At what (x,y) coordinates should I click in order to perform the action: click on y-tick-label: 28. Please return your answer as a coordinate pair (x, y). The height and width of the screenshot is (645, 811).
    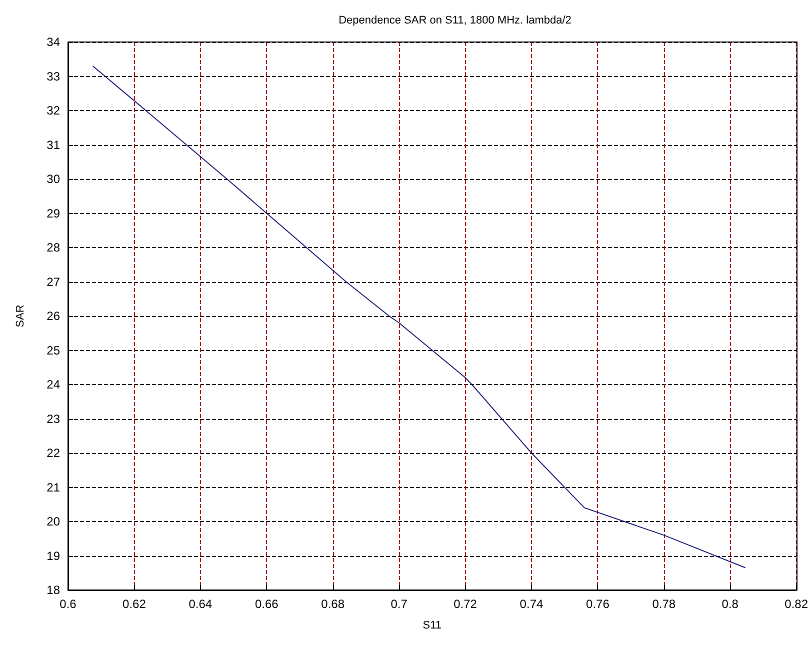
    Looking at the image, I should click on (53, 247).